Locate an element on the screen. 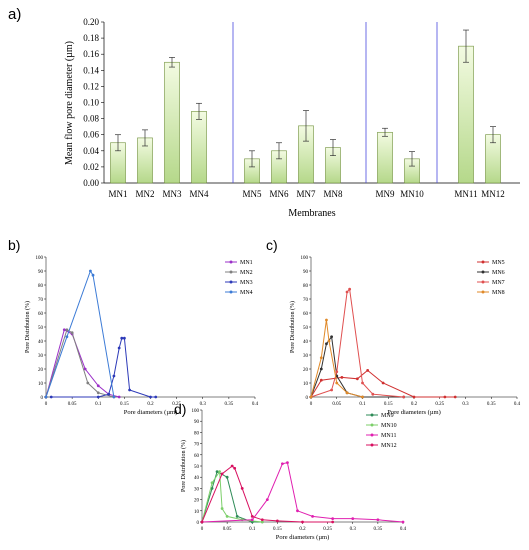 Image resolution: width=529 pixels, height=550 pixels. legend-label: MN8 is located at coordinates (498, 293).